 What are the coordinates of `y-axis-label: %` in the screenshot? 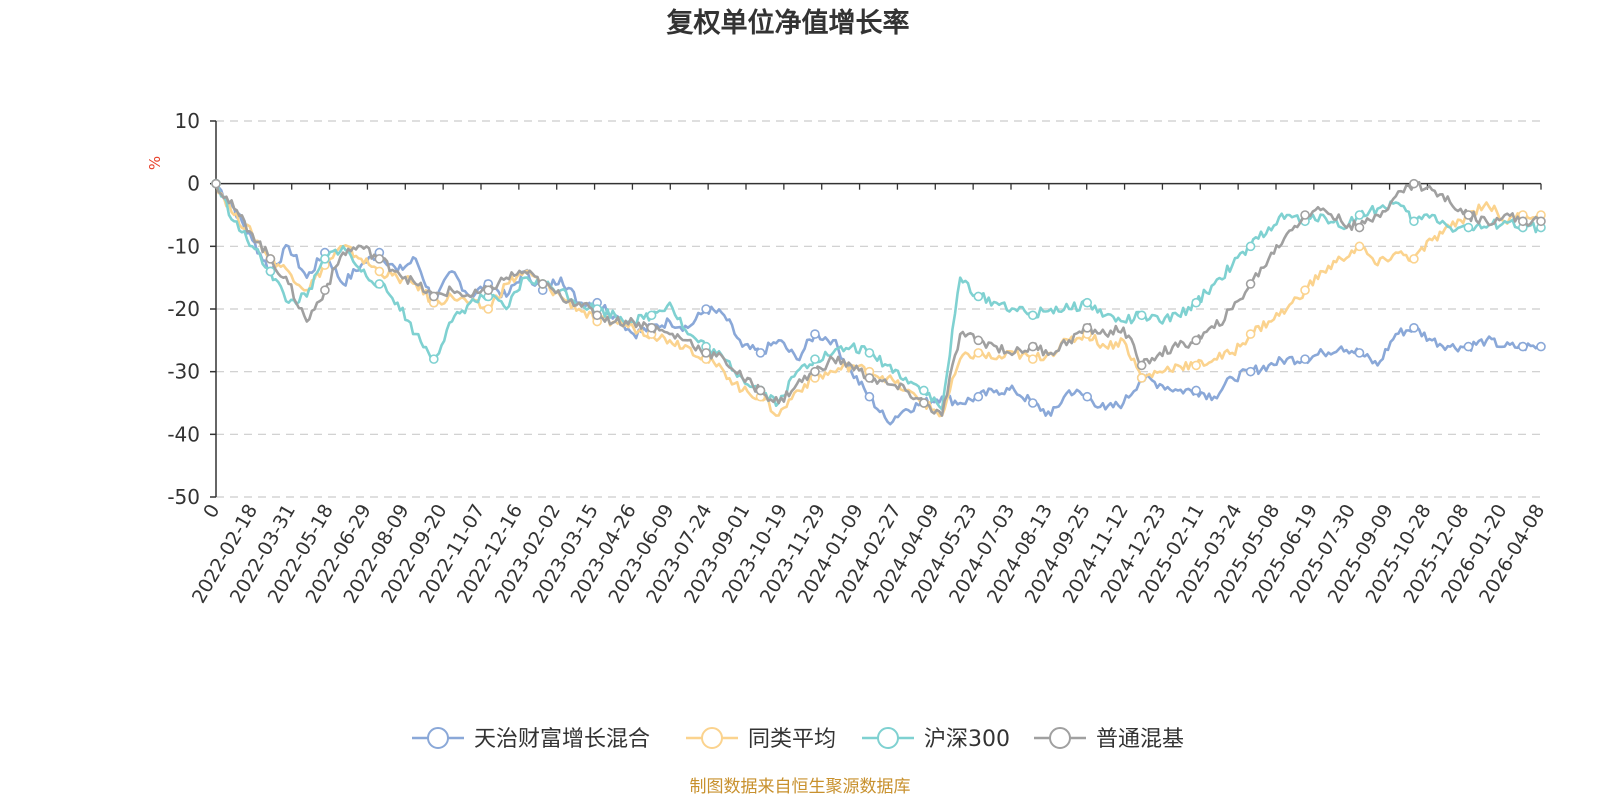 It's located at (155, 163).